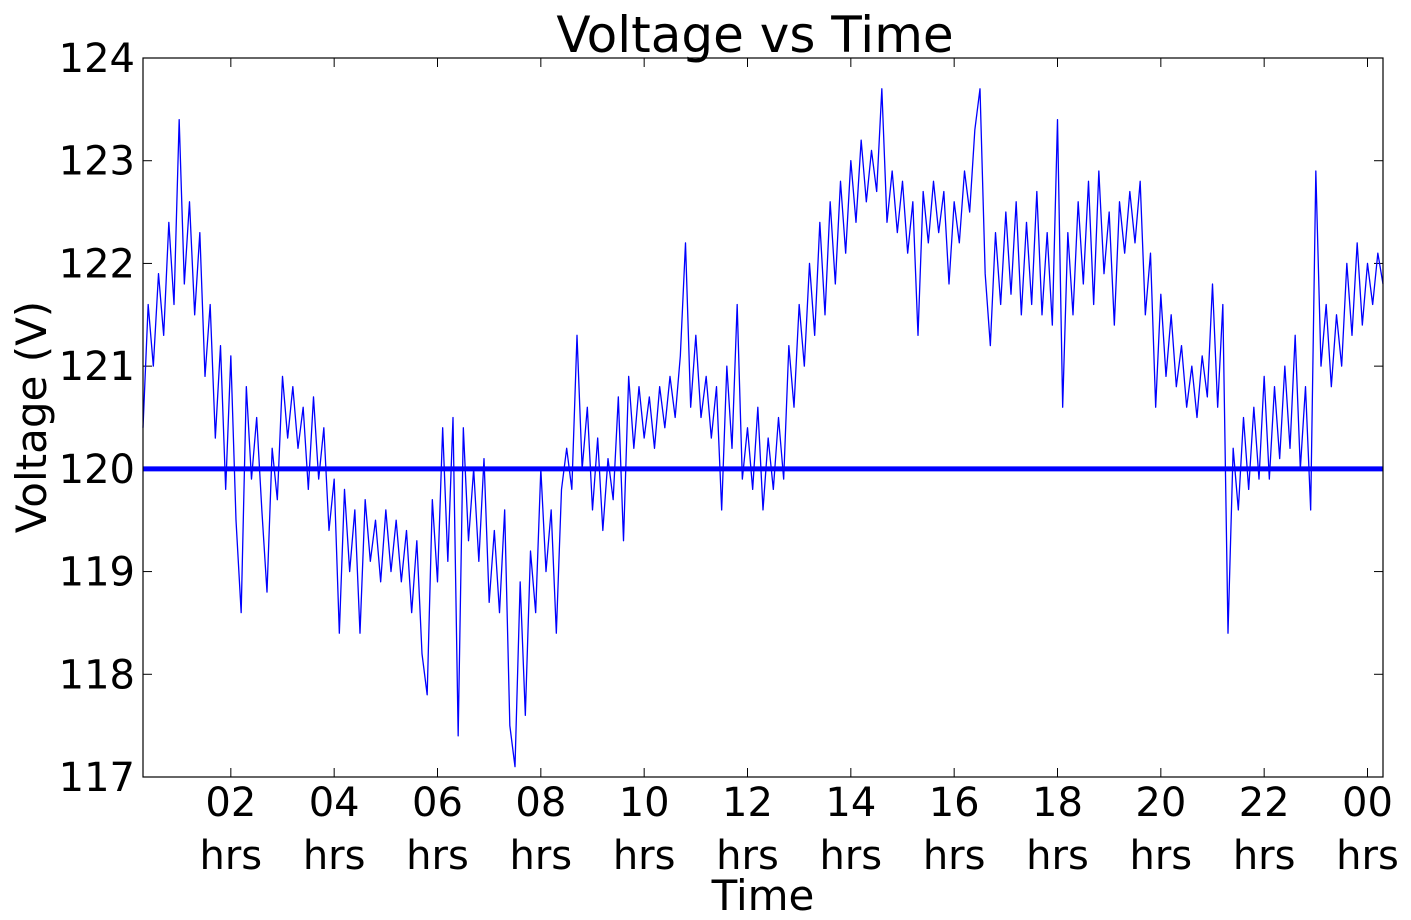 The width and height of the screenshot is (1411, 920). Describe the element at coordinates (31, 417) in the screenshot. I see `y-axis-label: Voltage (V)` at that location.